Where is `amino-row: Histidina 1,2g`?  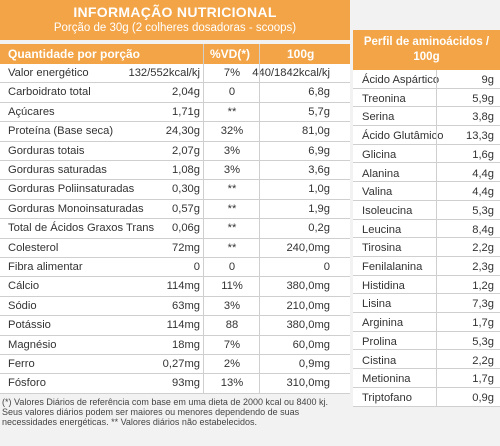
amino-row: Histidina 1,2g is located at coordinates (426, 285).